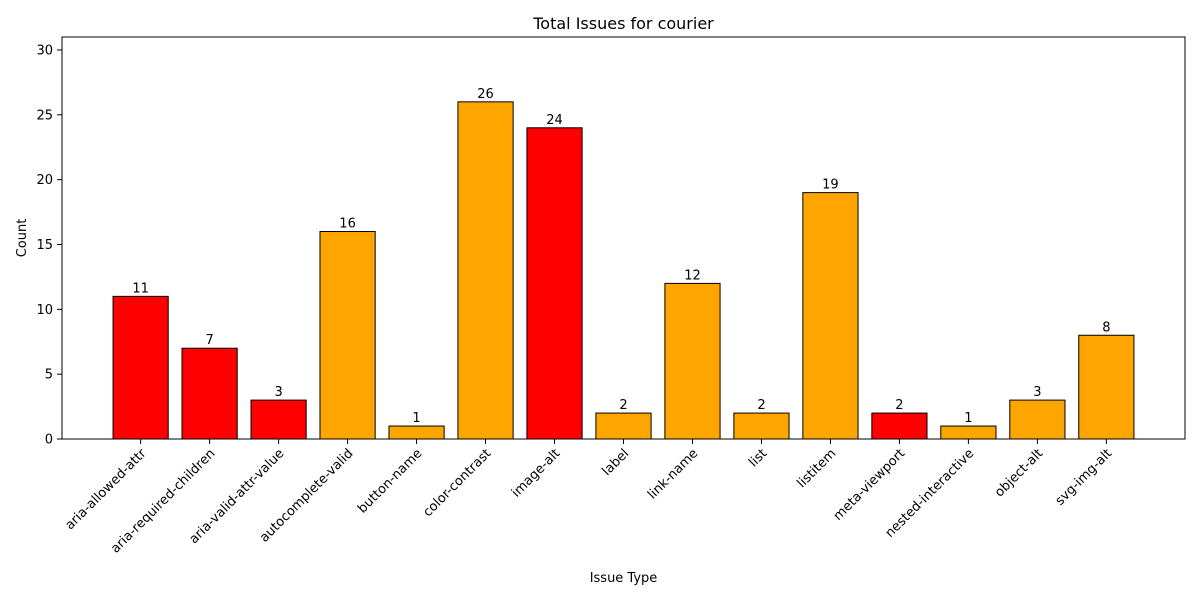 This screenshot has width=1200, height=600. I want to click on y-axis: 0 5 10 15 20 25 30, so click(49, 245).